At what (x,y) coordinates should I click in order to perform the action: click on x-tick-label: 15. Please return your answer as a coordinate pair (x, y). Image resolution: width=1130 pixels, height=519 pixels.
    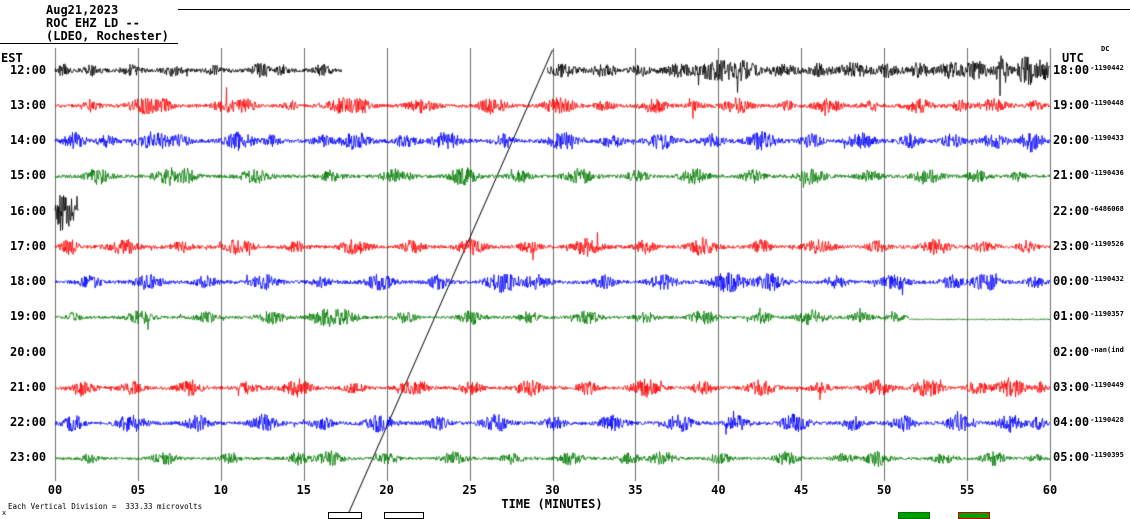
    Looking at the image, I should click on (303, 490).